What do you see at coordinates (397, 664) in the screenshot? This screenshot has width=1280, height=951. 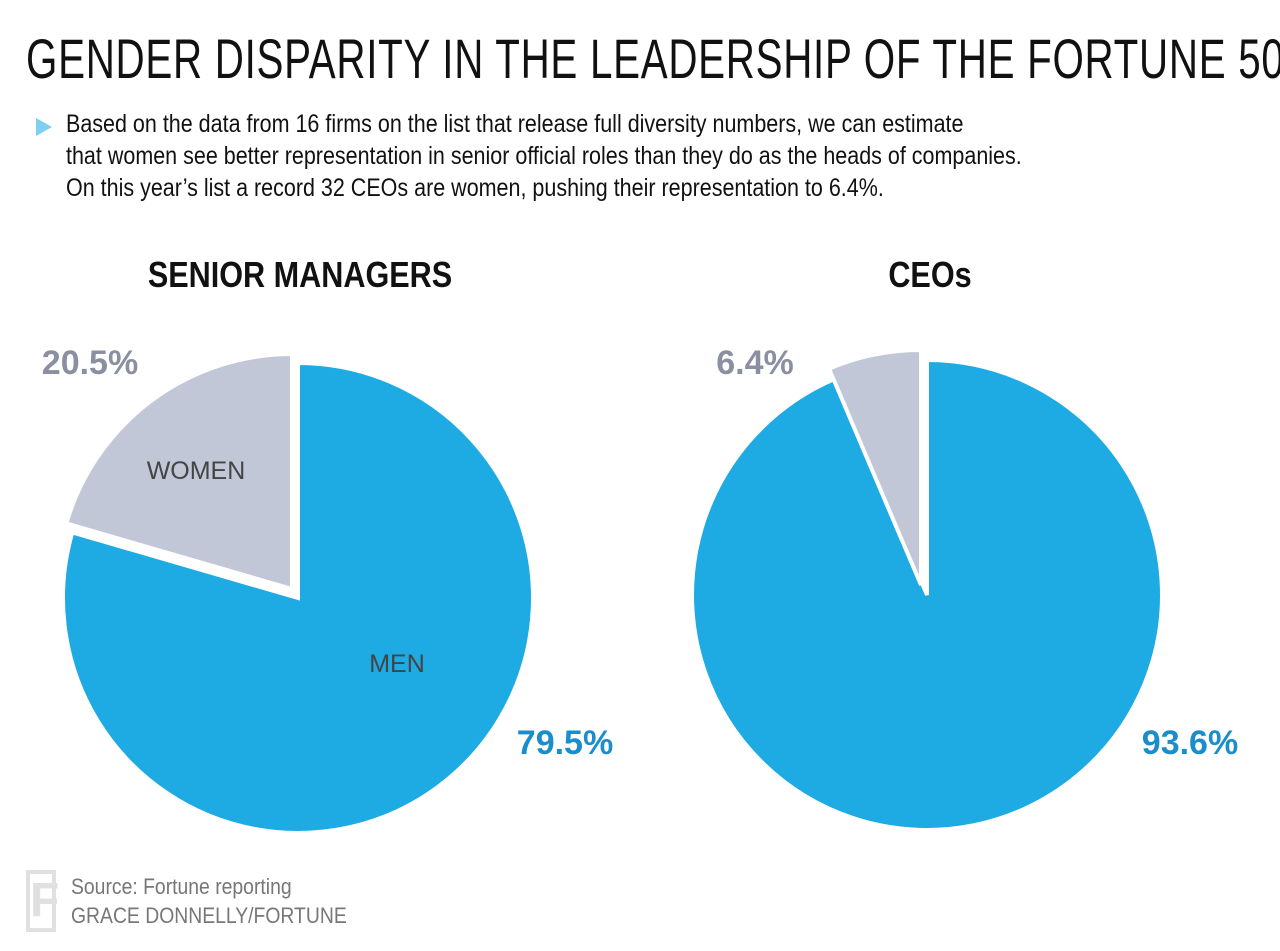 I see `men-slice-label: MEN` at bounding box center [397, 664].